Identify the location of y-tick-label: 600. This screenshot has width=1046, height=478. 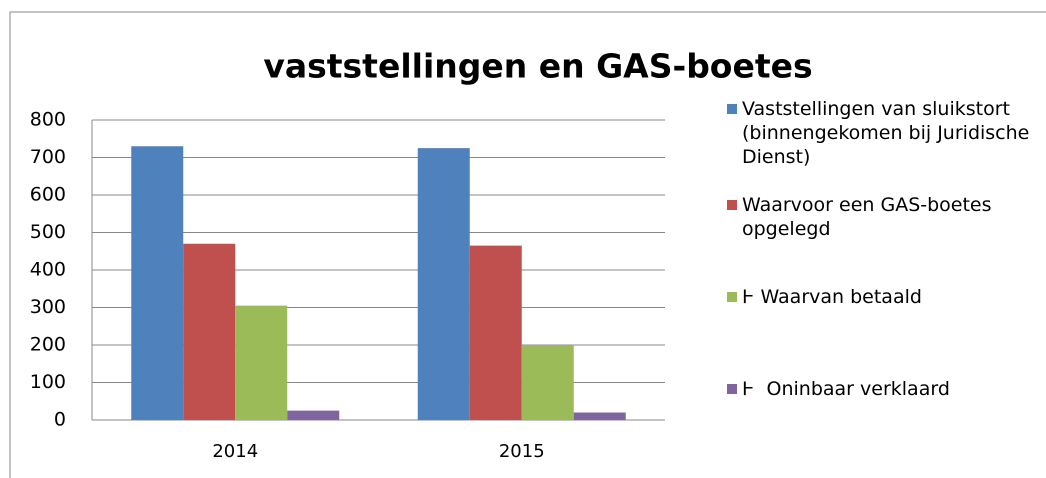
(48, 195).